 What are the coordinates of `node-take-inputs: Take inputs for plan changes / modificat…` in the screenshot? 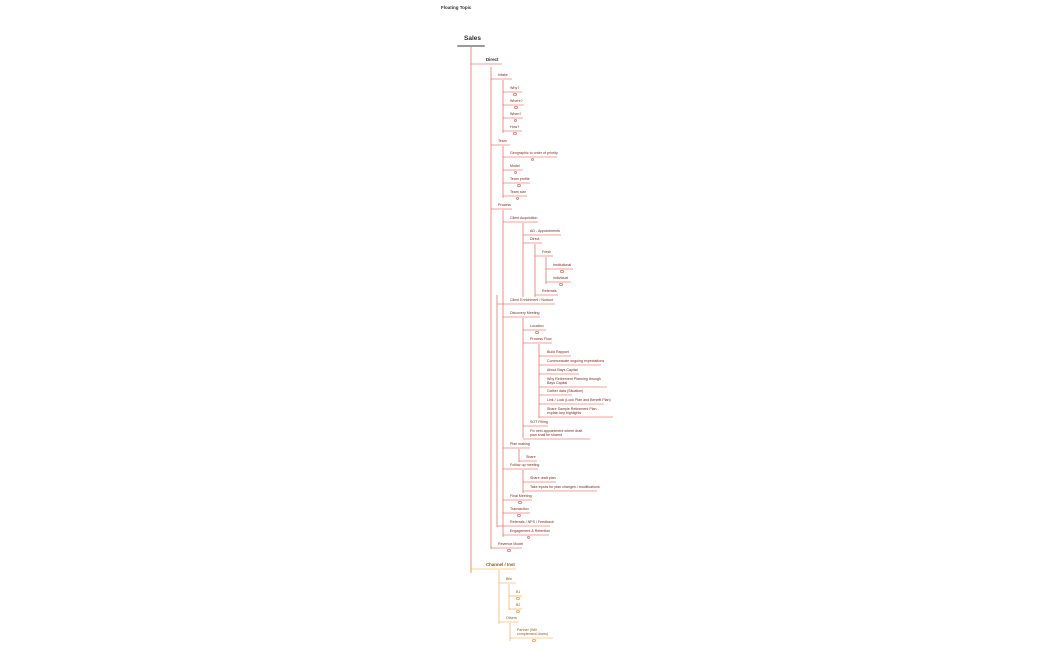 It's located at (565, 487).